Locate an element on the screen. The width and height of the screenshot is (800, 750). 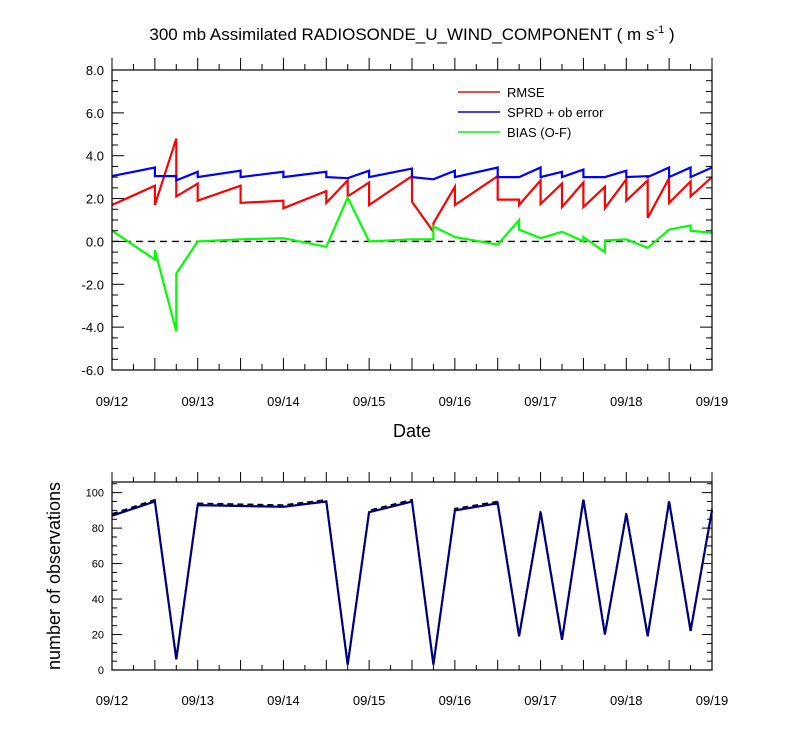
top-x-axis-title: Date is located at coordinates (412, 431).